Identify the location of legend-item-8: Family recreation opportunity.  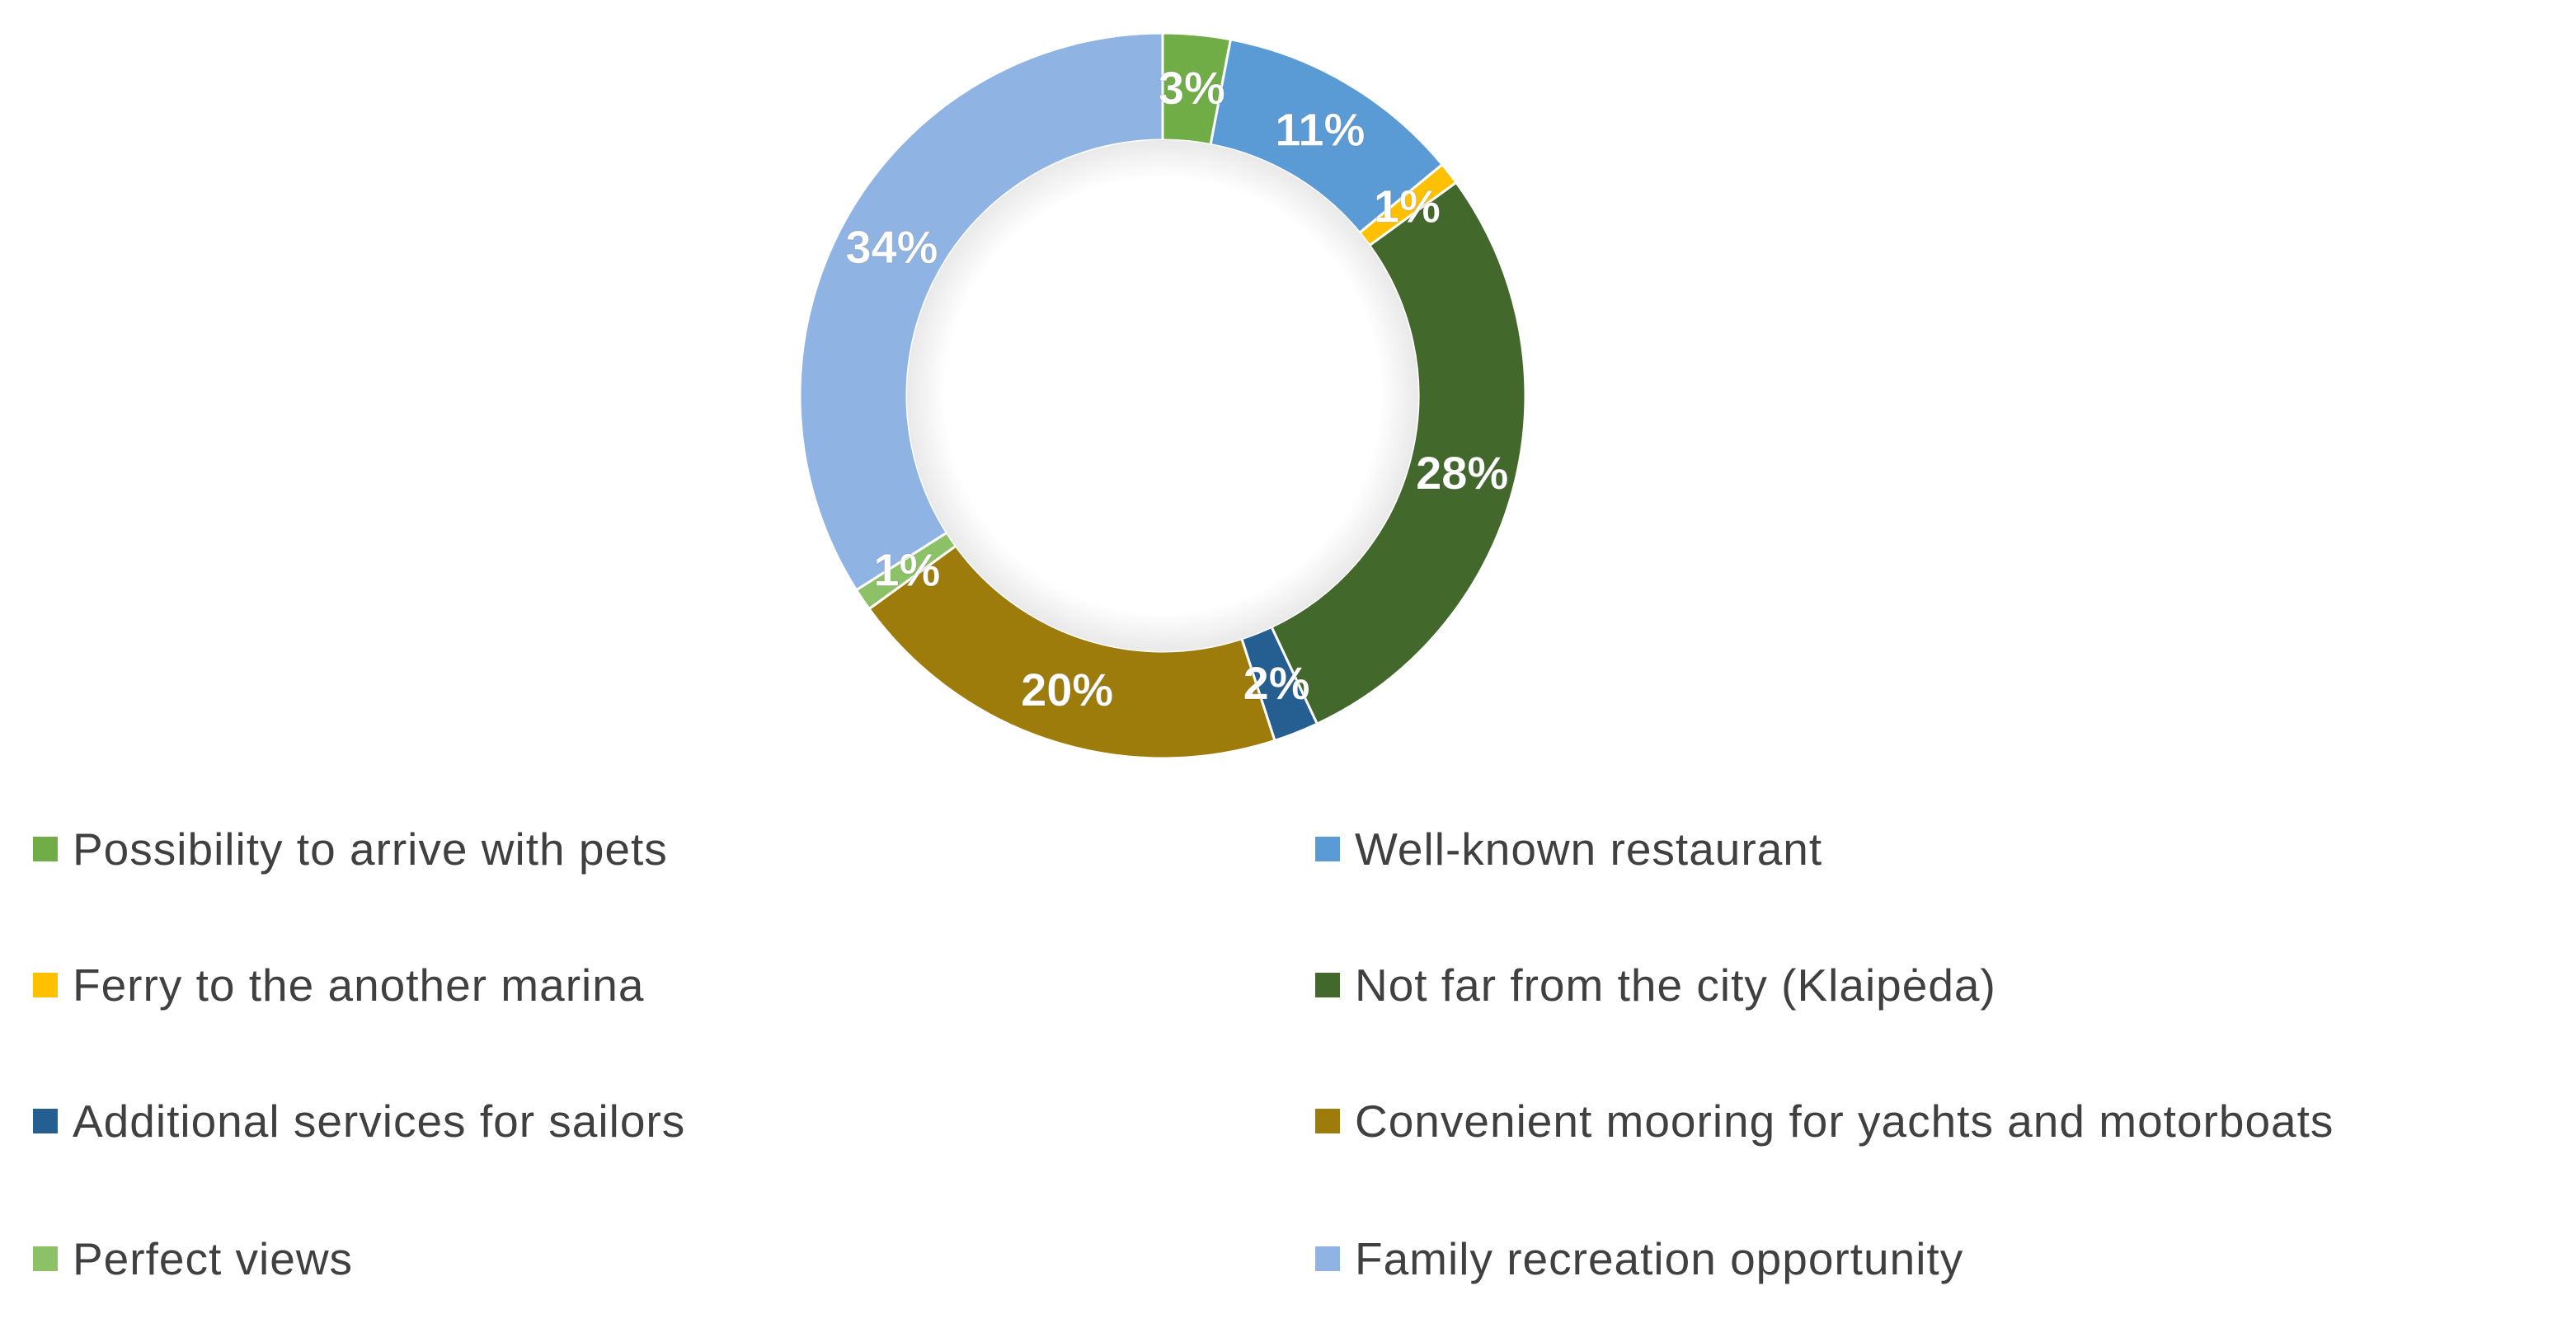
(1639, 1259).